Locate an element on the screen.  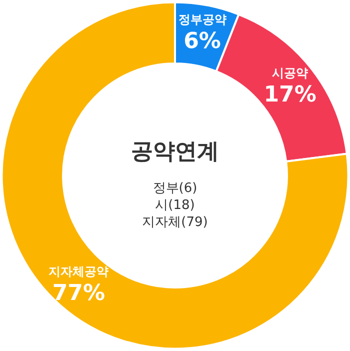
text: 지자체(79) is located at coordinates (175, 222).